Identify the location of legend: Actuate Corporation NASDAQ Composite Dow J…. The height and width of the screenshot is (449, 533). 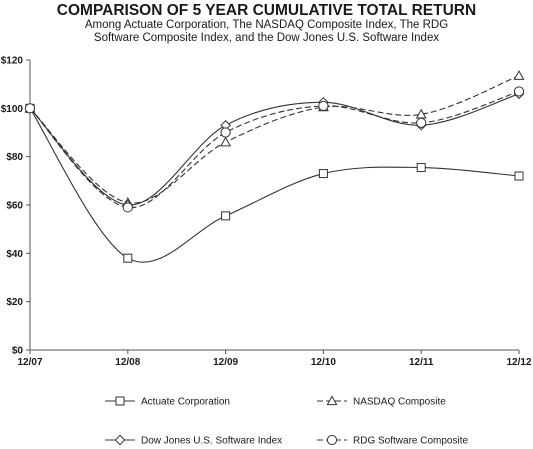
(286, 421).